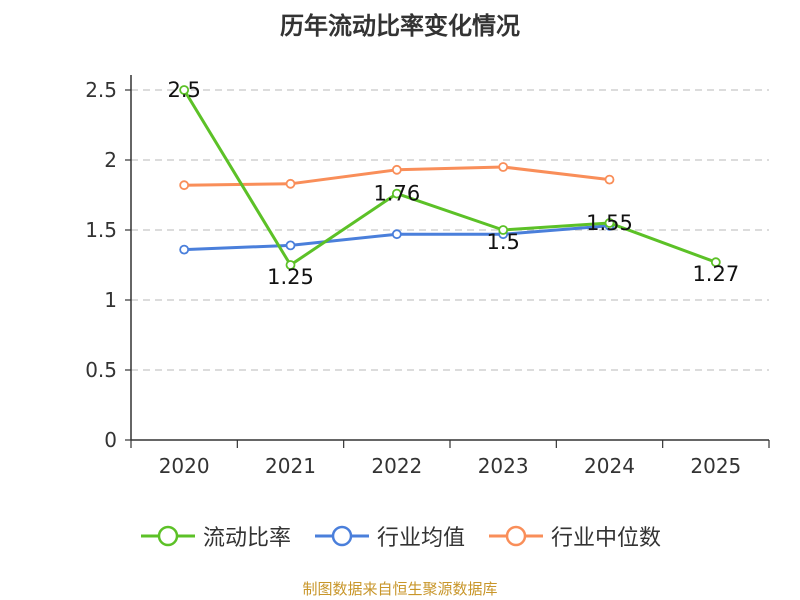 The image size is (800, 600). I want to click on x-tick-label-2021: 2021, so click(290, 466).